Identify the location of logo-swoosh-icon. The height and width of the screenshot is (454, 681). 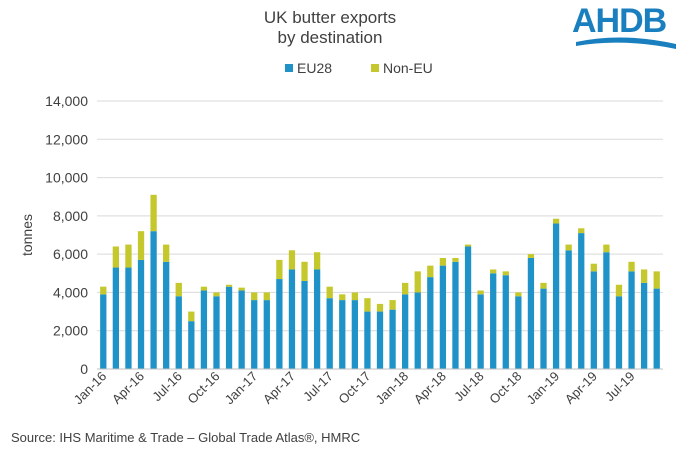
(626, 43).